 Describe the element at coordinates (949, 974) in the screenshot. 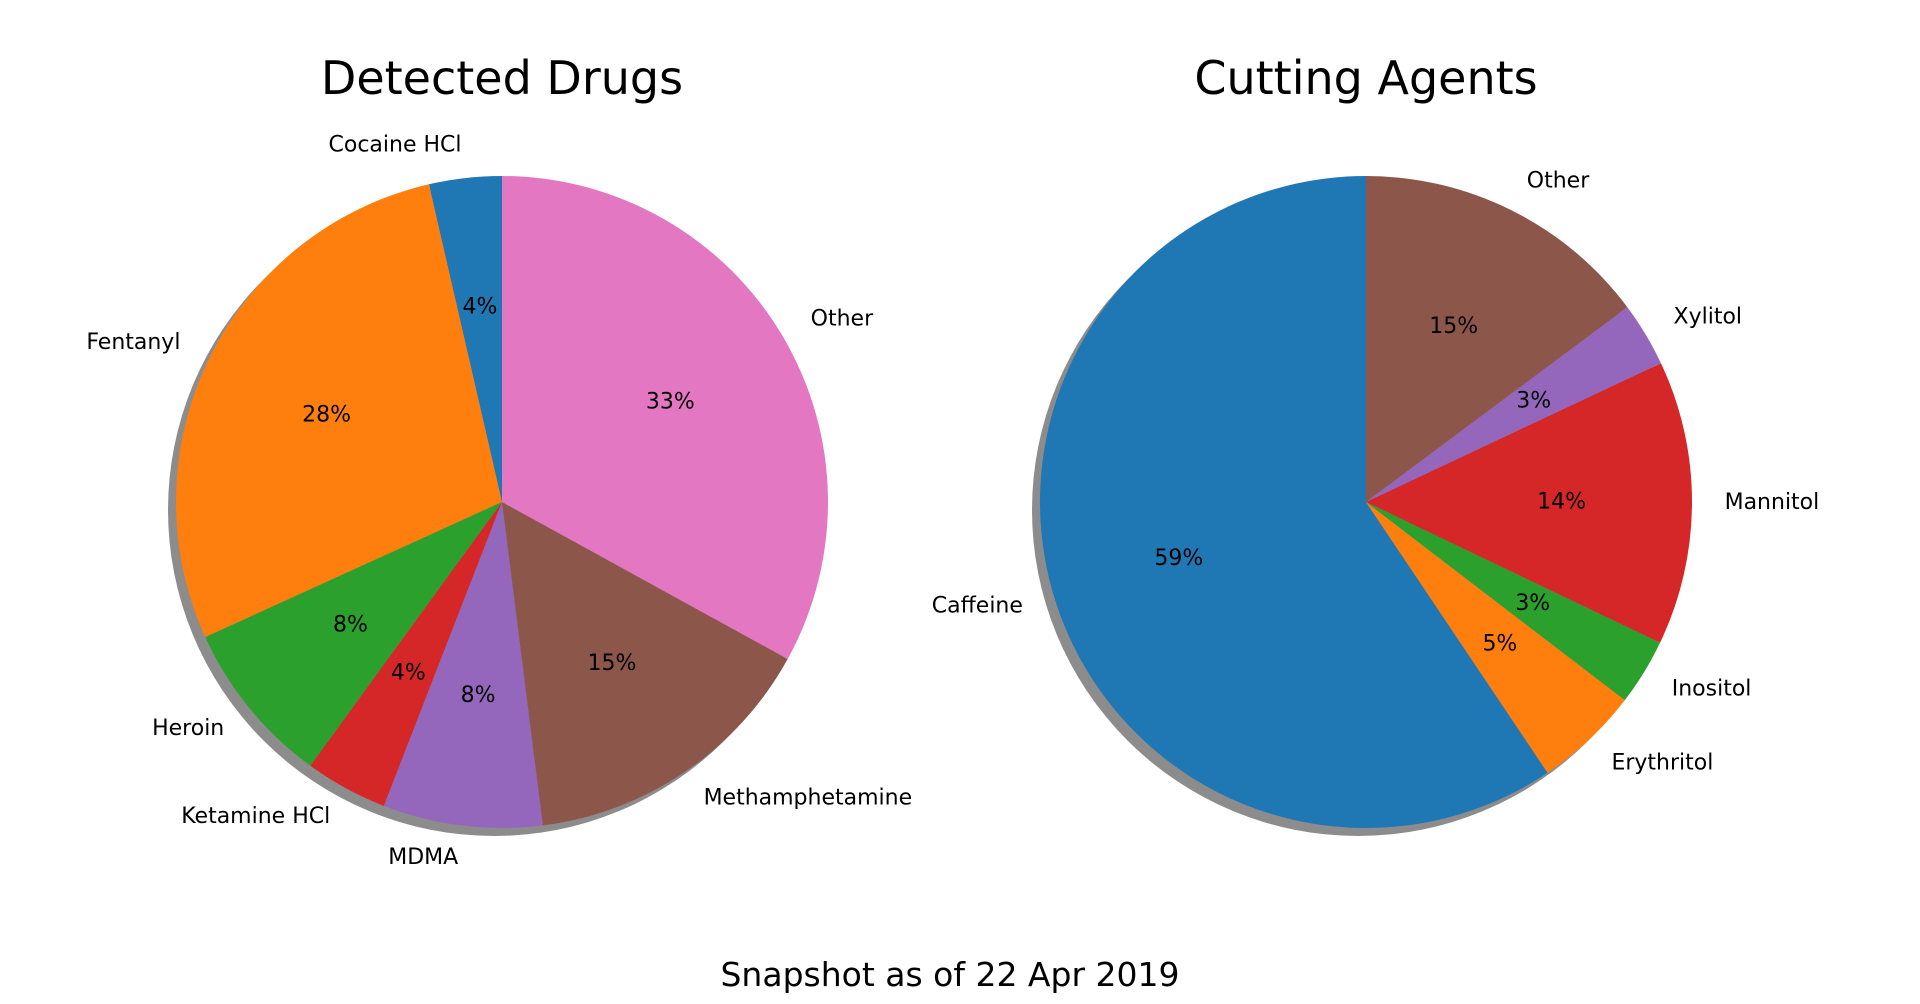

I see `footer-caption: Snapshot as of 22 Apr 2019` at that location.